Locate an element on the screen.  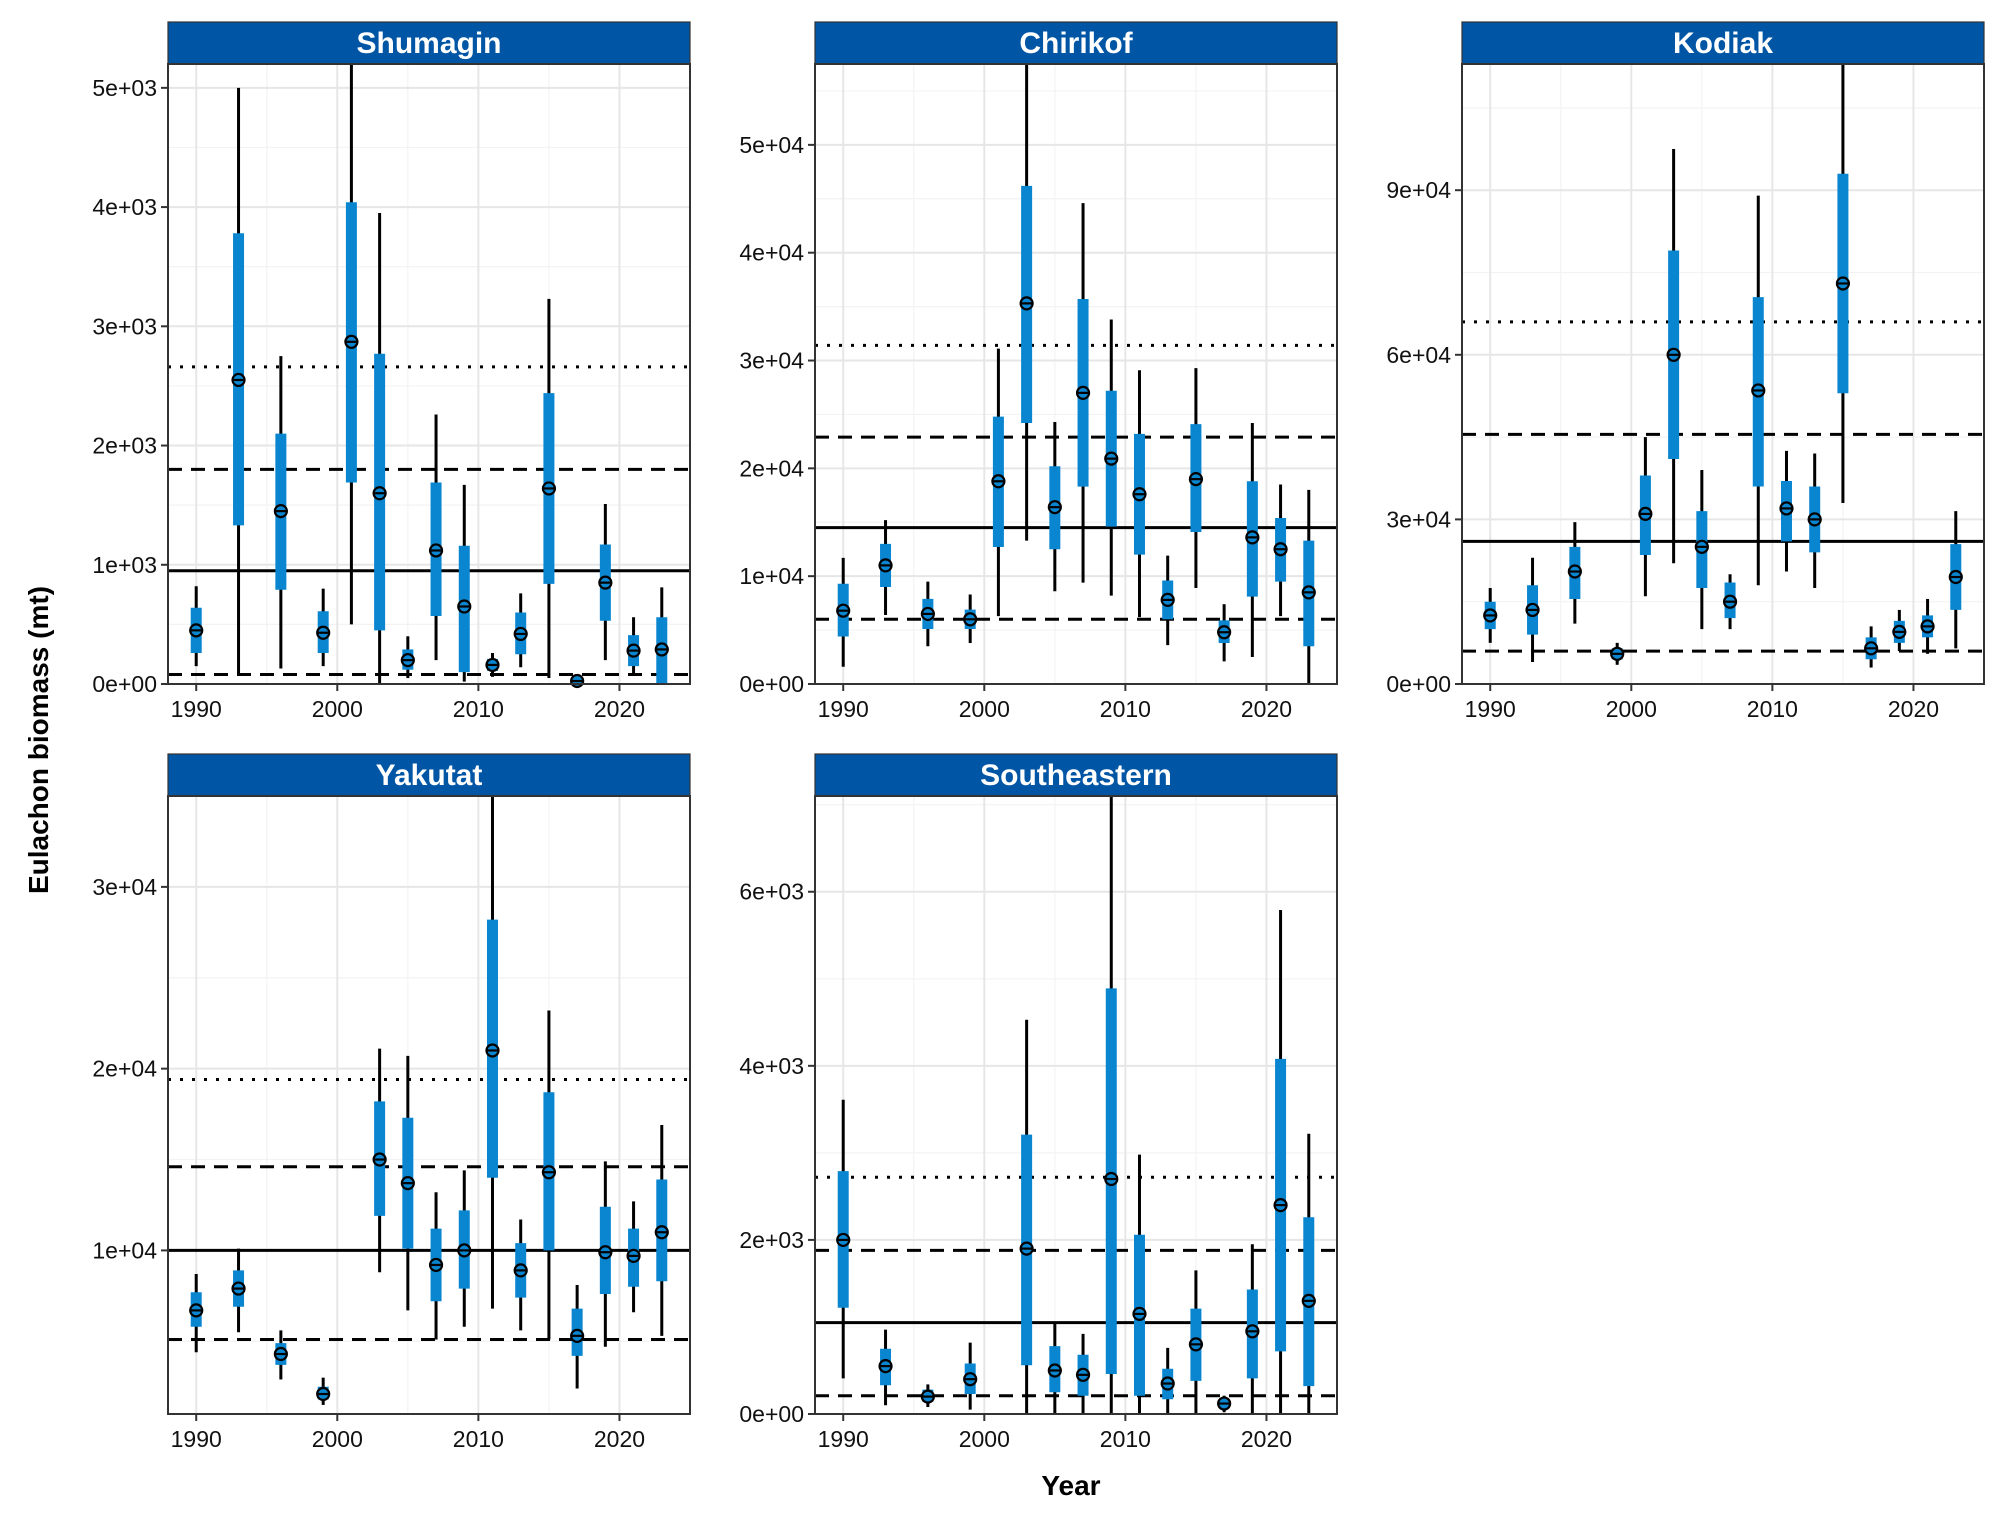
strip-shumagin is located at coordinates (429, 43).